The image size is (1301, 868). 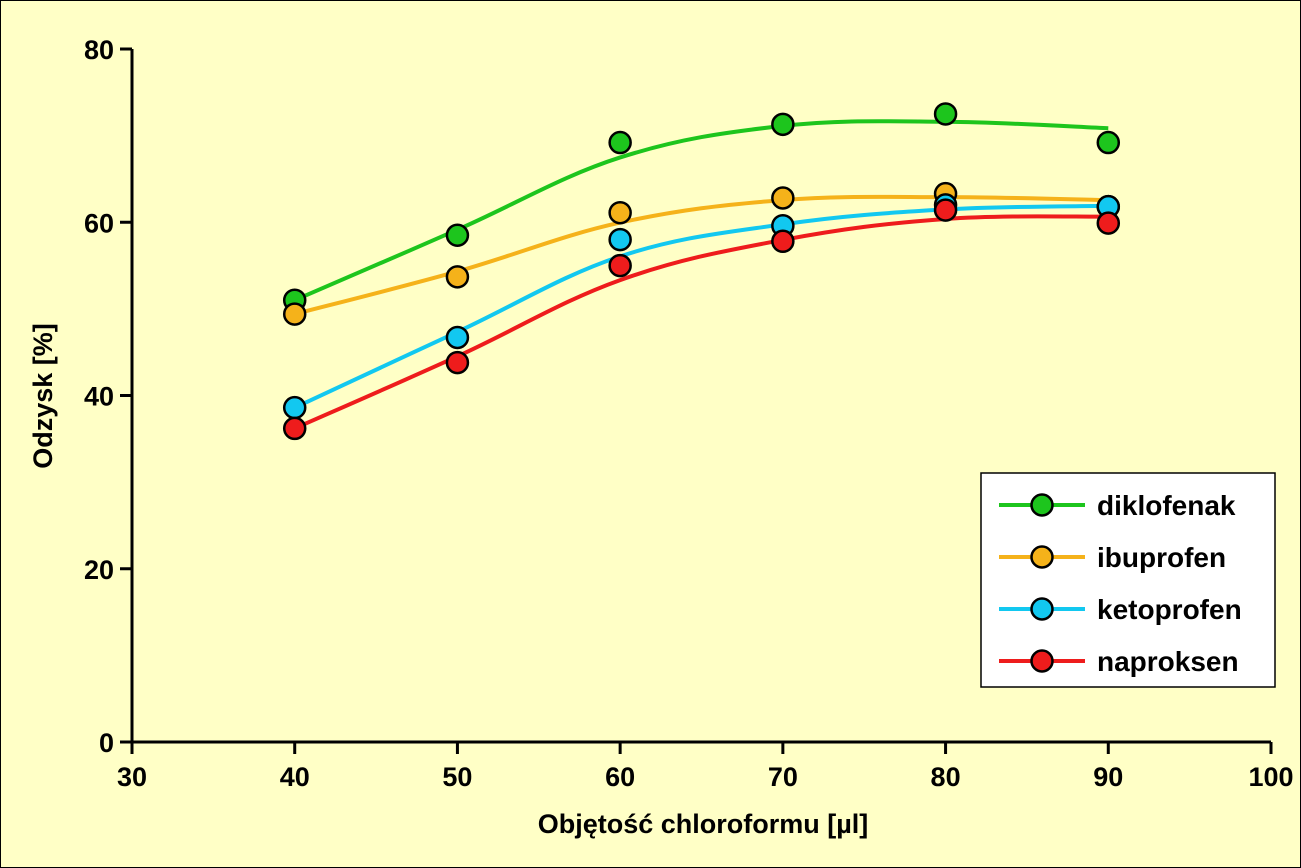 I want to click on legend-label-ketoprofen: ketoprofen, so click(x=1169, y=609).